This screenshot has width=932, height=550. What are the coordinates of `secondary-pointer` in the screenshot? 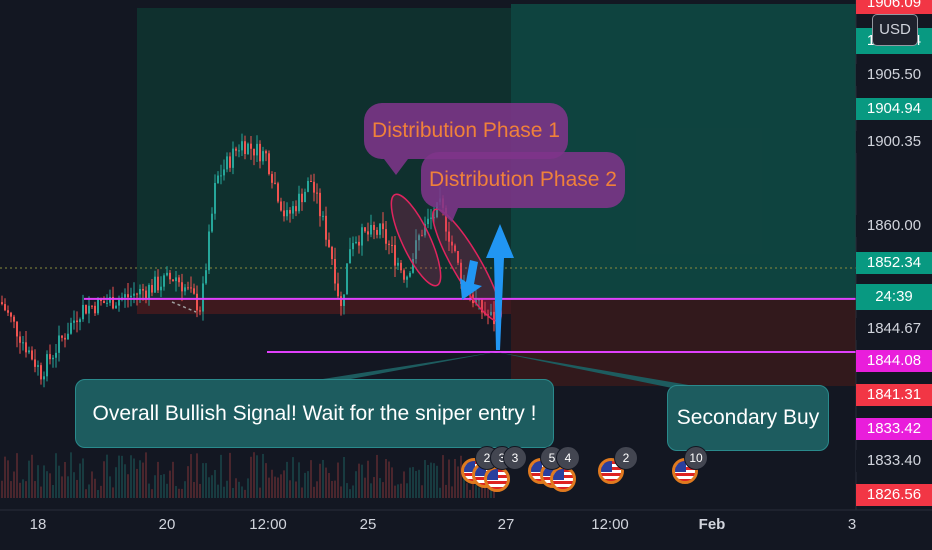 It's located at (601, 370).